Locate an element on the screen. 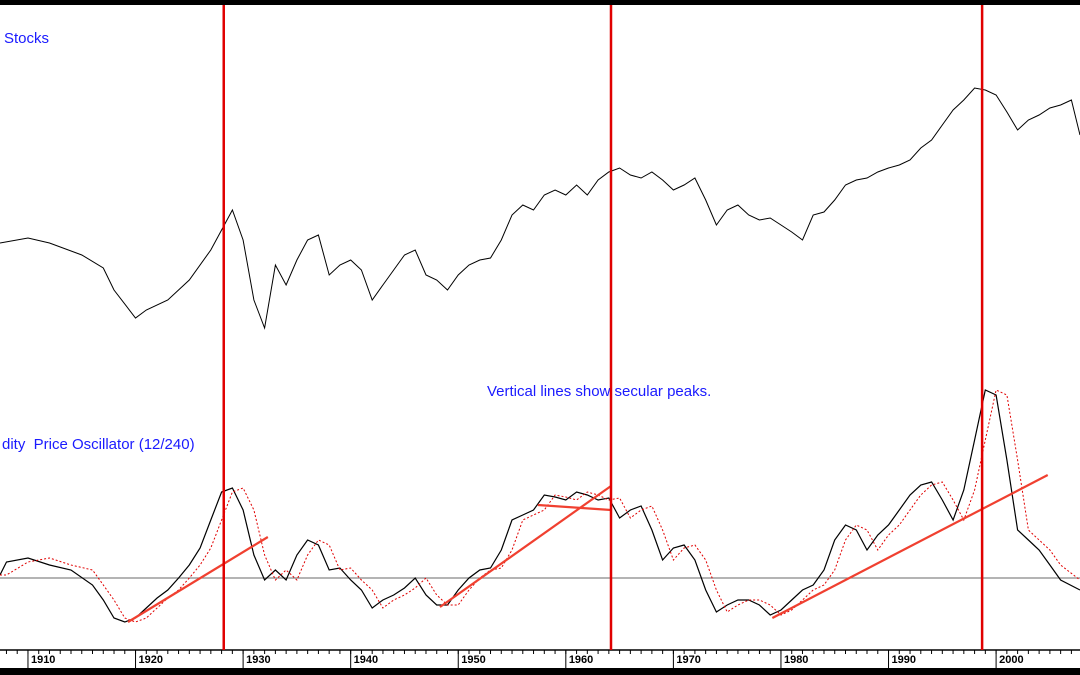  annotation: Vertical lines show secular peaks. is located at coordinates (599, 391).